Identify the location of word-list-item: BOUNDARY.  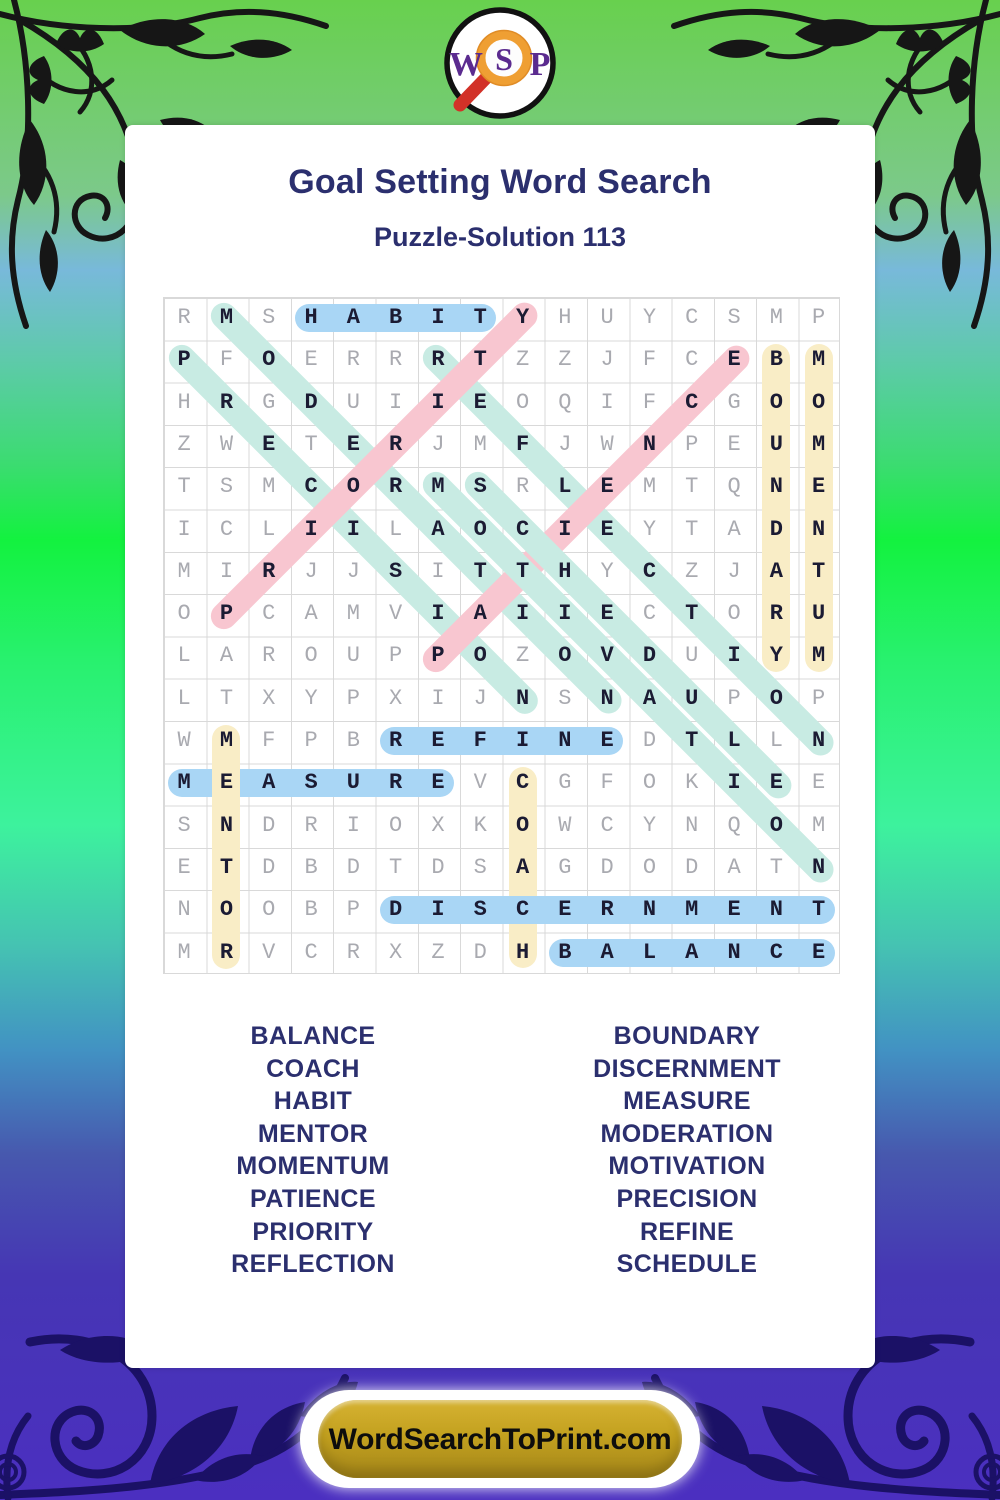
(687, 1036).